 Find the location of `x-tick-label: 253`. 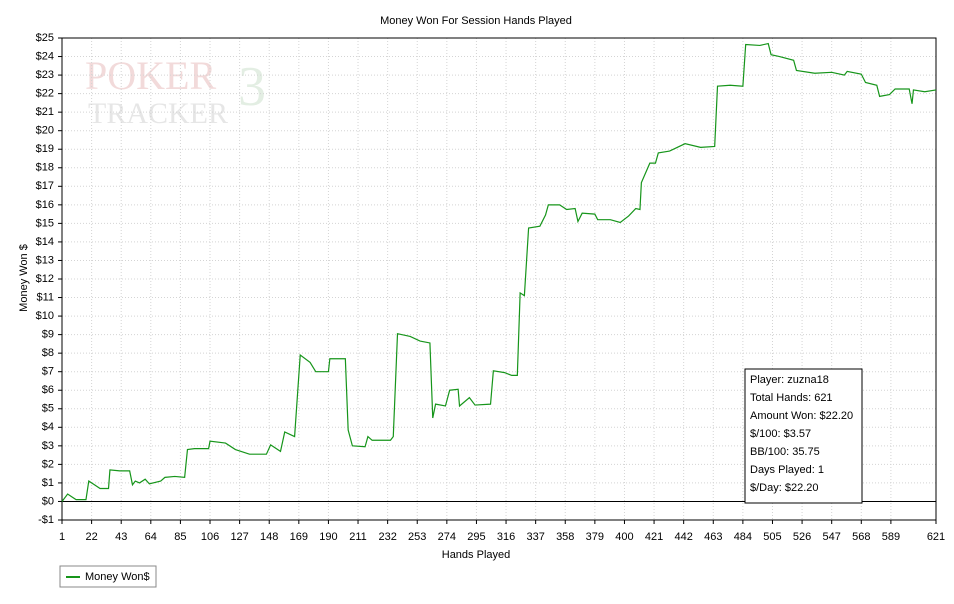

x-tick-label: 253 is located at coordinates (417, 537).